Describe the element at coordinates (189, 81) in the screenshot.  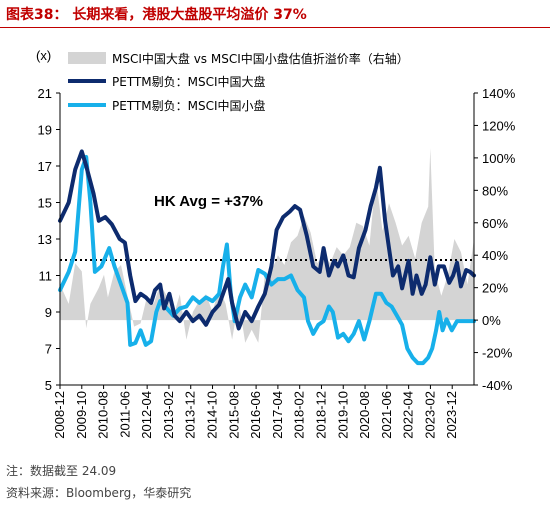
I see `legend-label-large: PETTM剔负：MSCI中国大盘` at that location.